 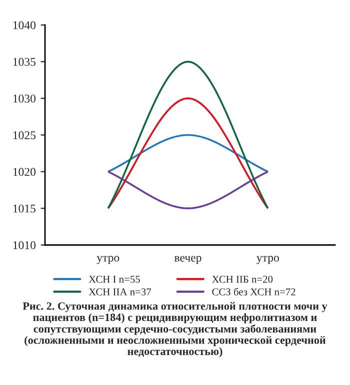 What do you see at coordinates (114, 279) in the screenshot?
I see `legend-label: ХСН I n=55` at bounding box center [114, 279].